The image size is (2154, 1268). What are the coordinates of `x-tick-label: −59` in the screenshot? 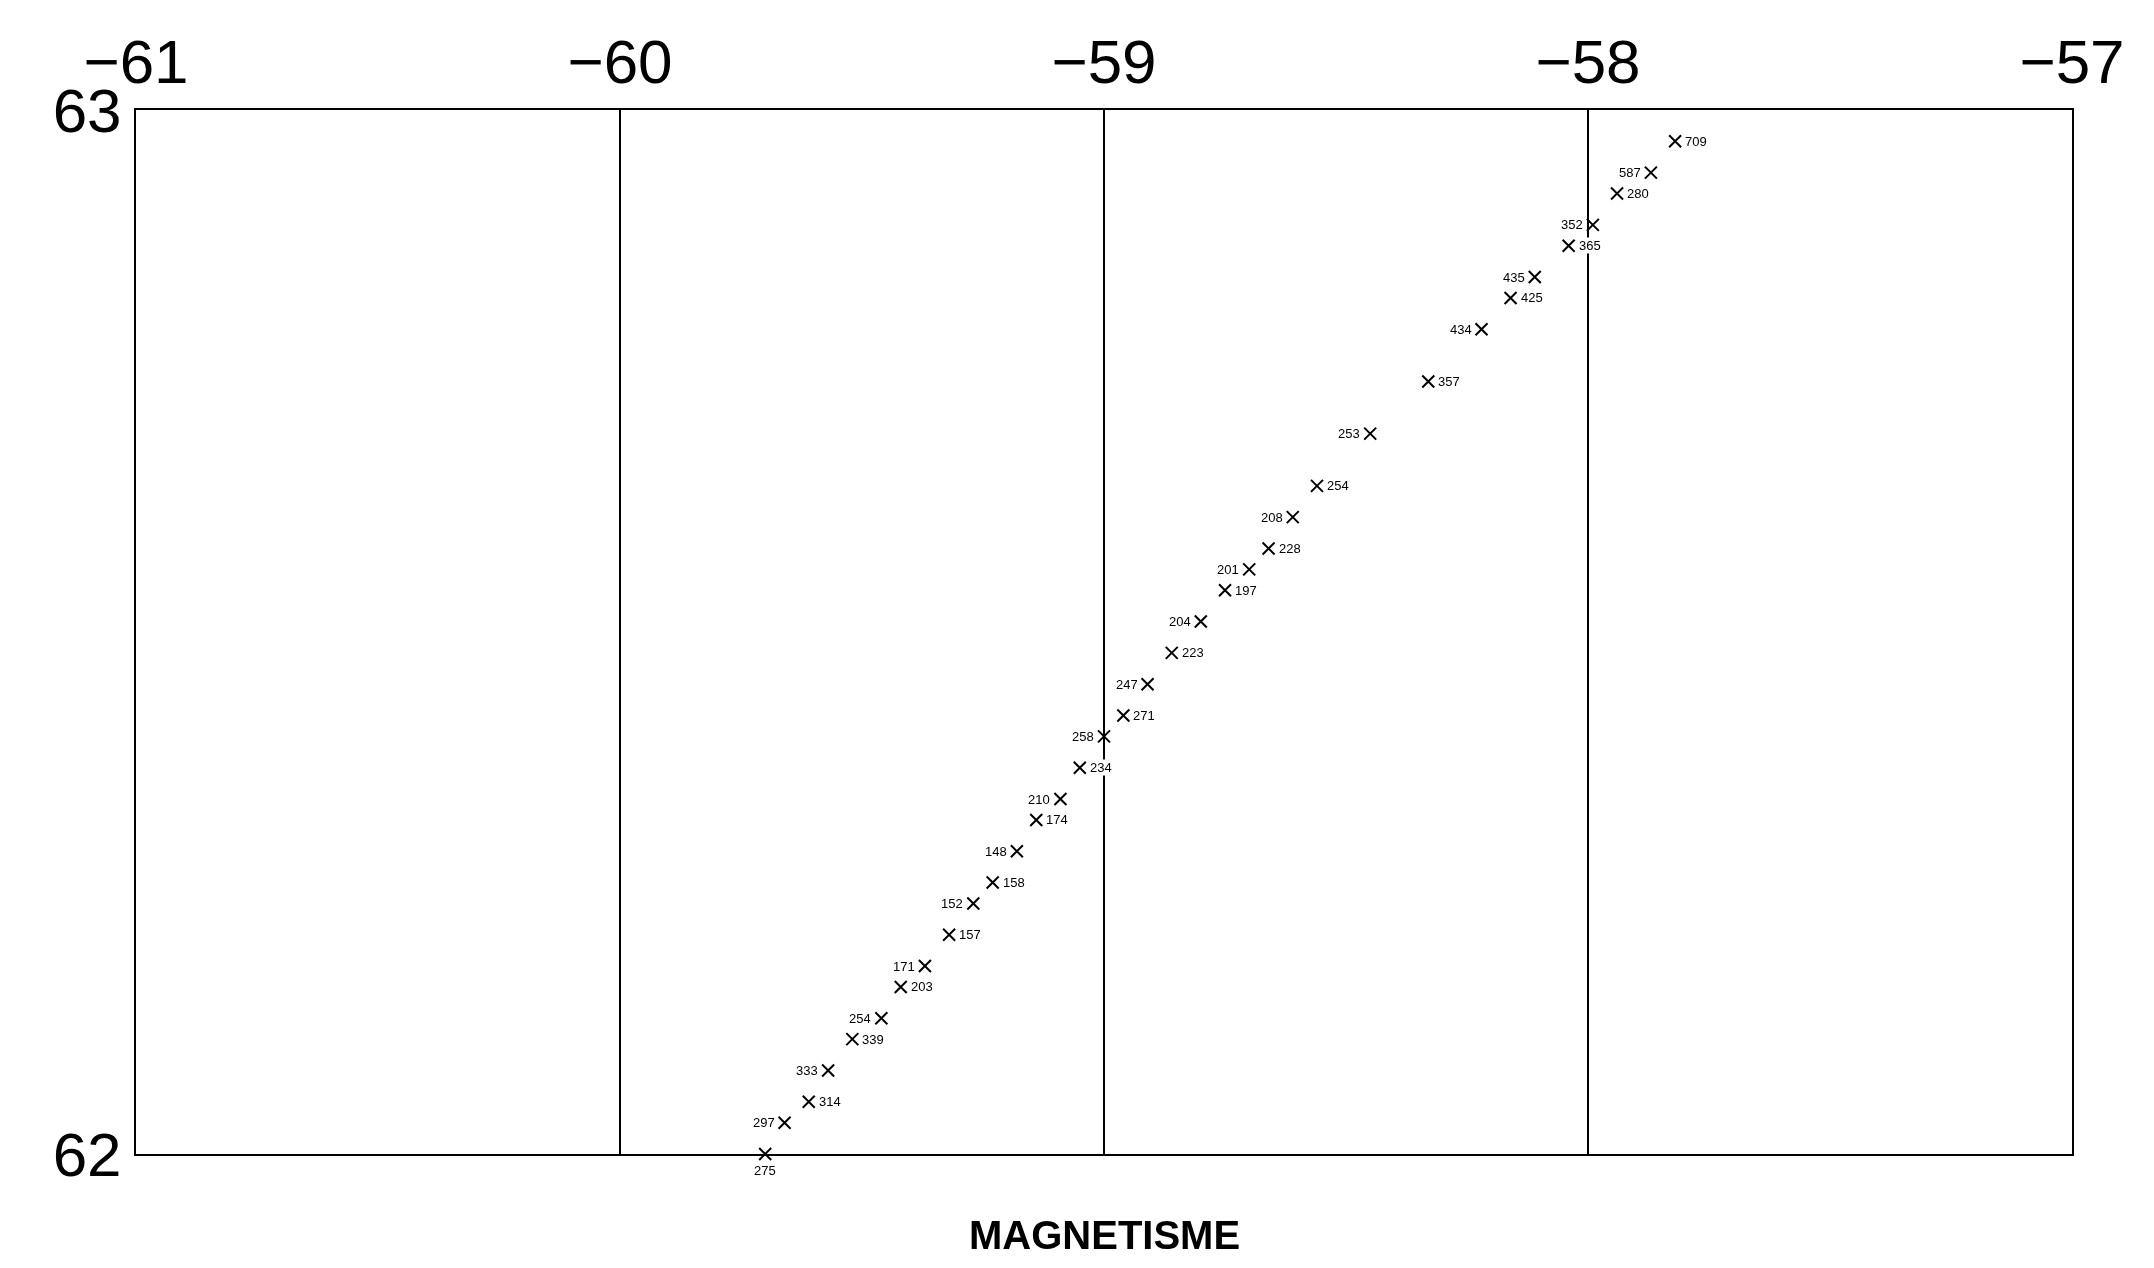 It's located at (1104, 62).